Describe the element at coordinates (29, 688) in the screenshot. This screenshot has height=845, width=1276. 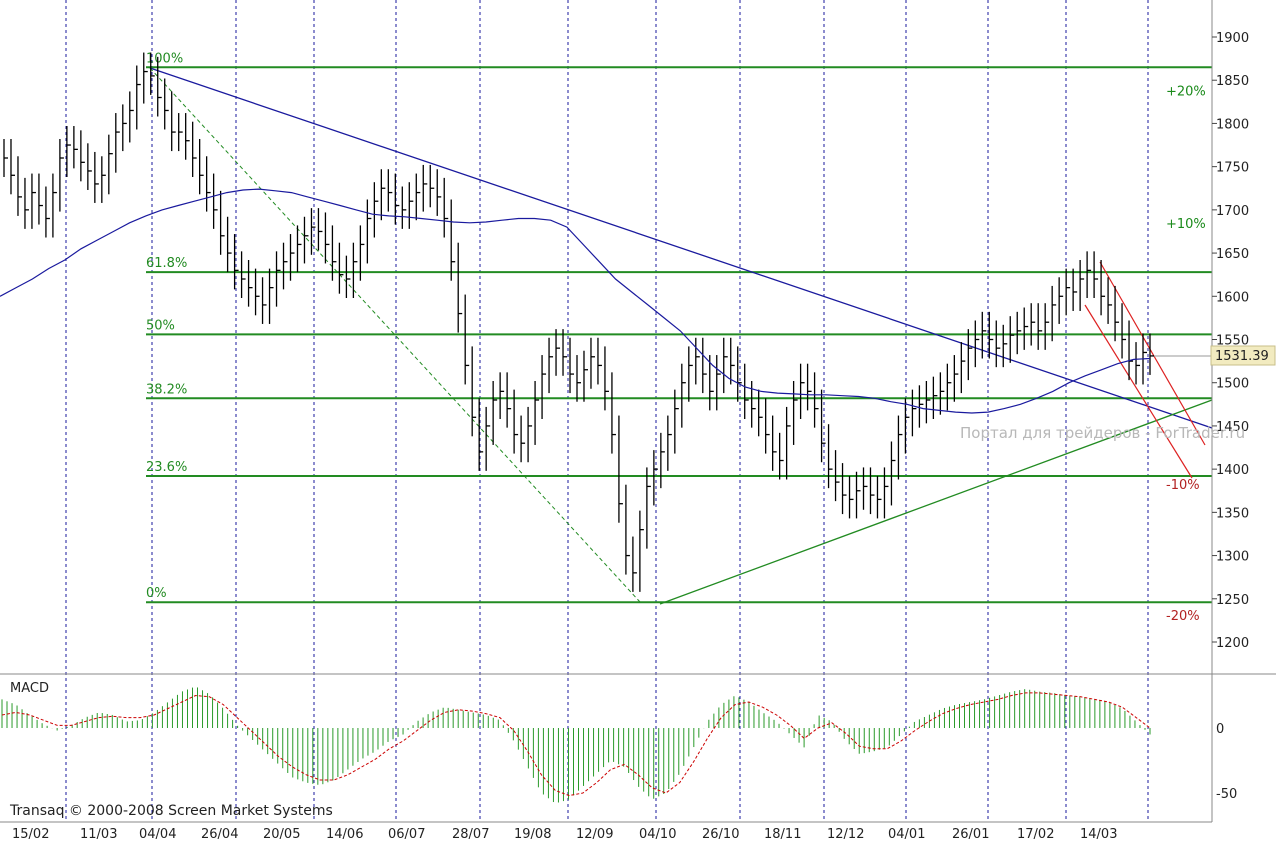
I see `macd-title: MACD` at that location.